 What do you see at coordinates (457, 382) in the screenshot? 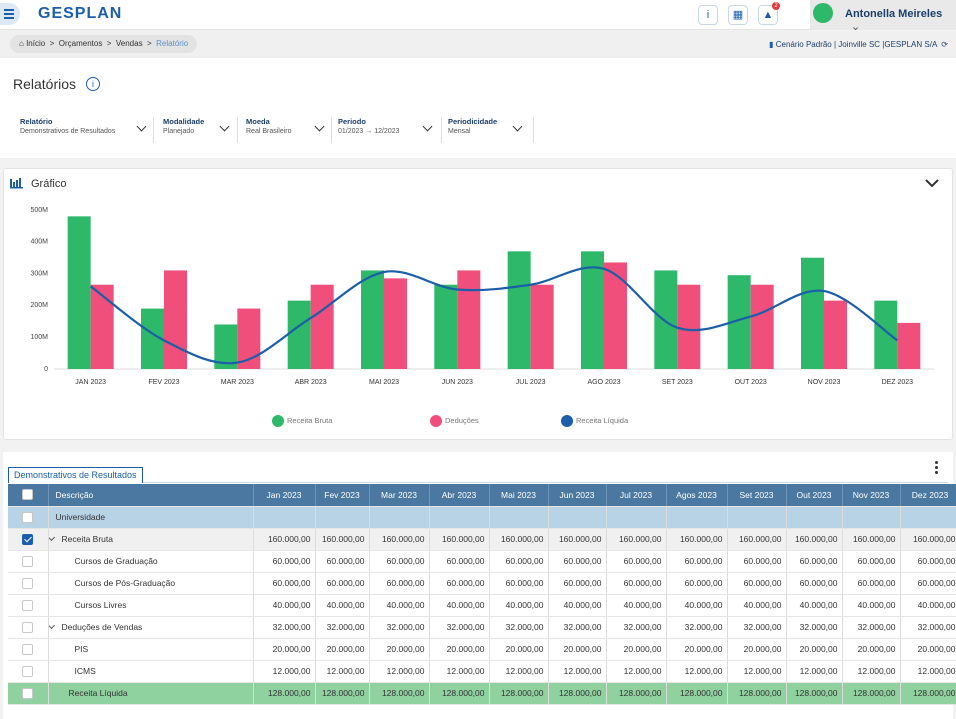
I see `x-tick-label: JUN 2023` at bounding box center [457, 382].